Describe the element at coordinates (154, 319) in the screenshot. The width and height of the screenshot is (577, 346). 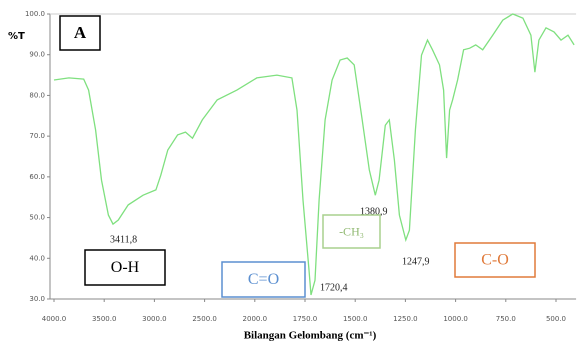
I see `x-tick-label: 3000.0` at that location.